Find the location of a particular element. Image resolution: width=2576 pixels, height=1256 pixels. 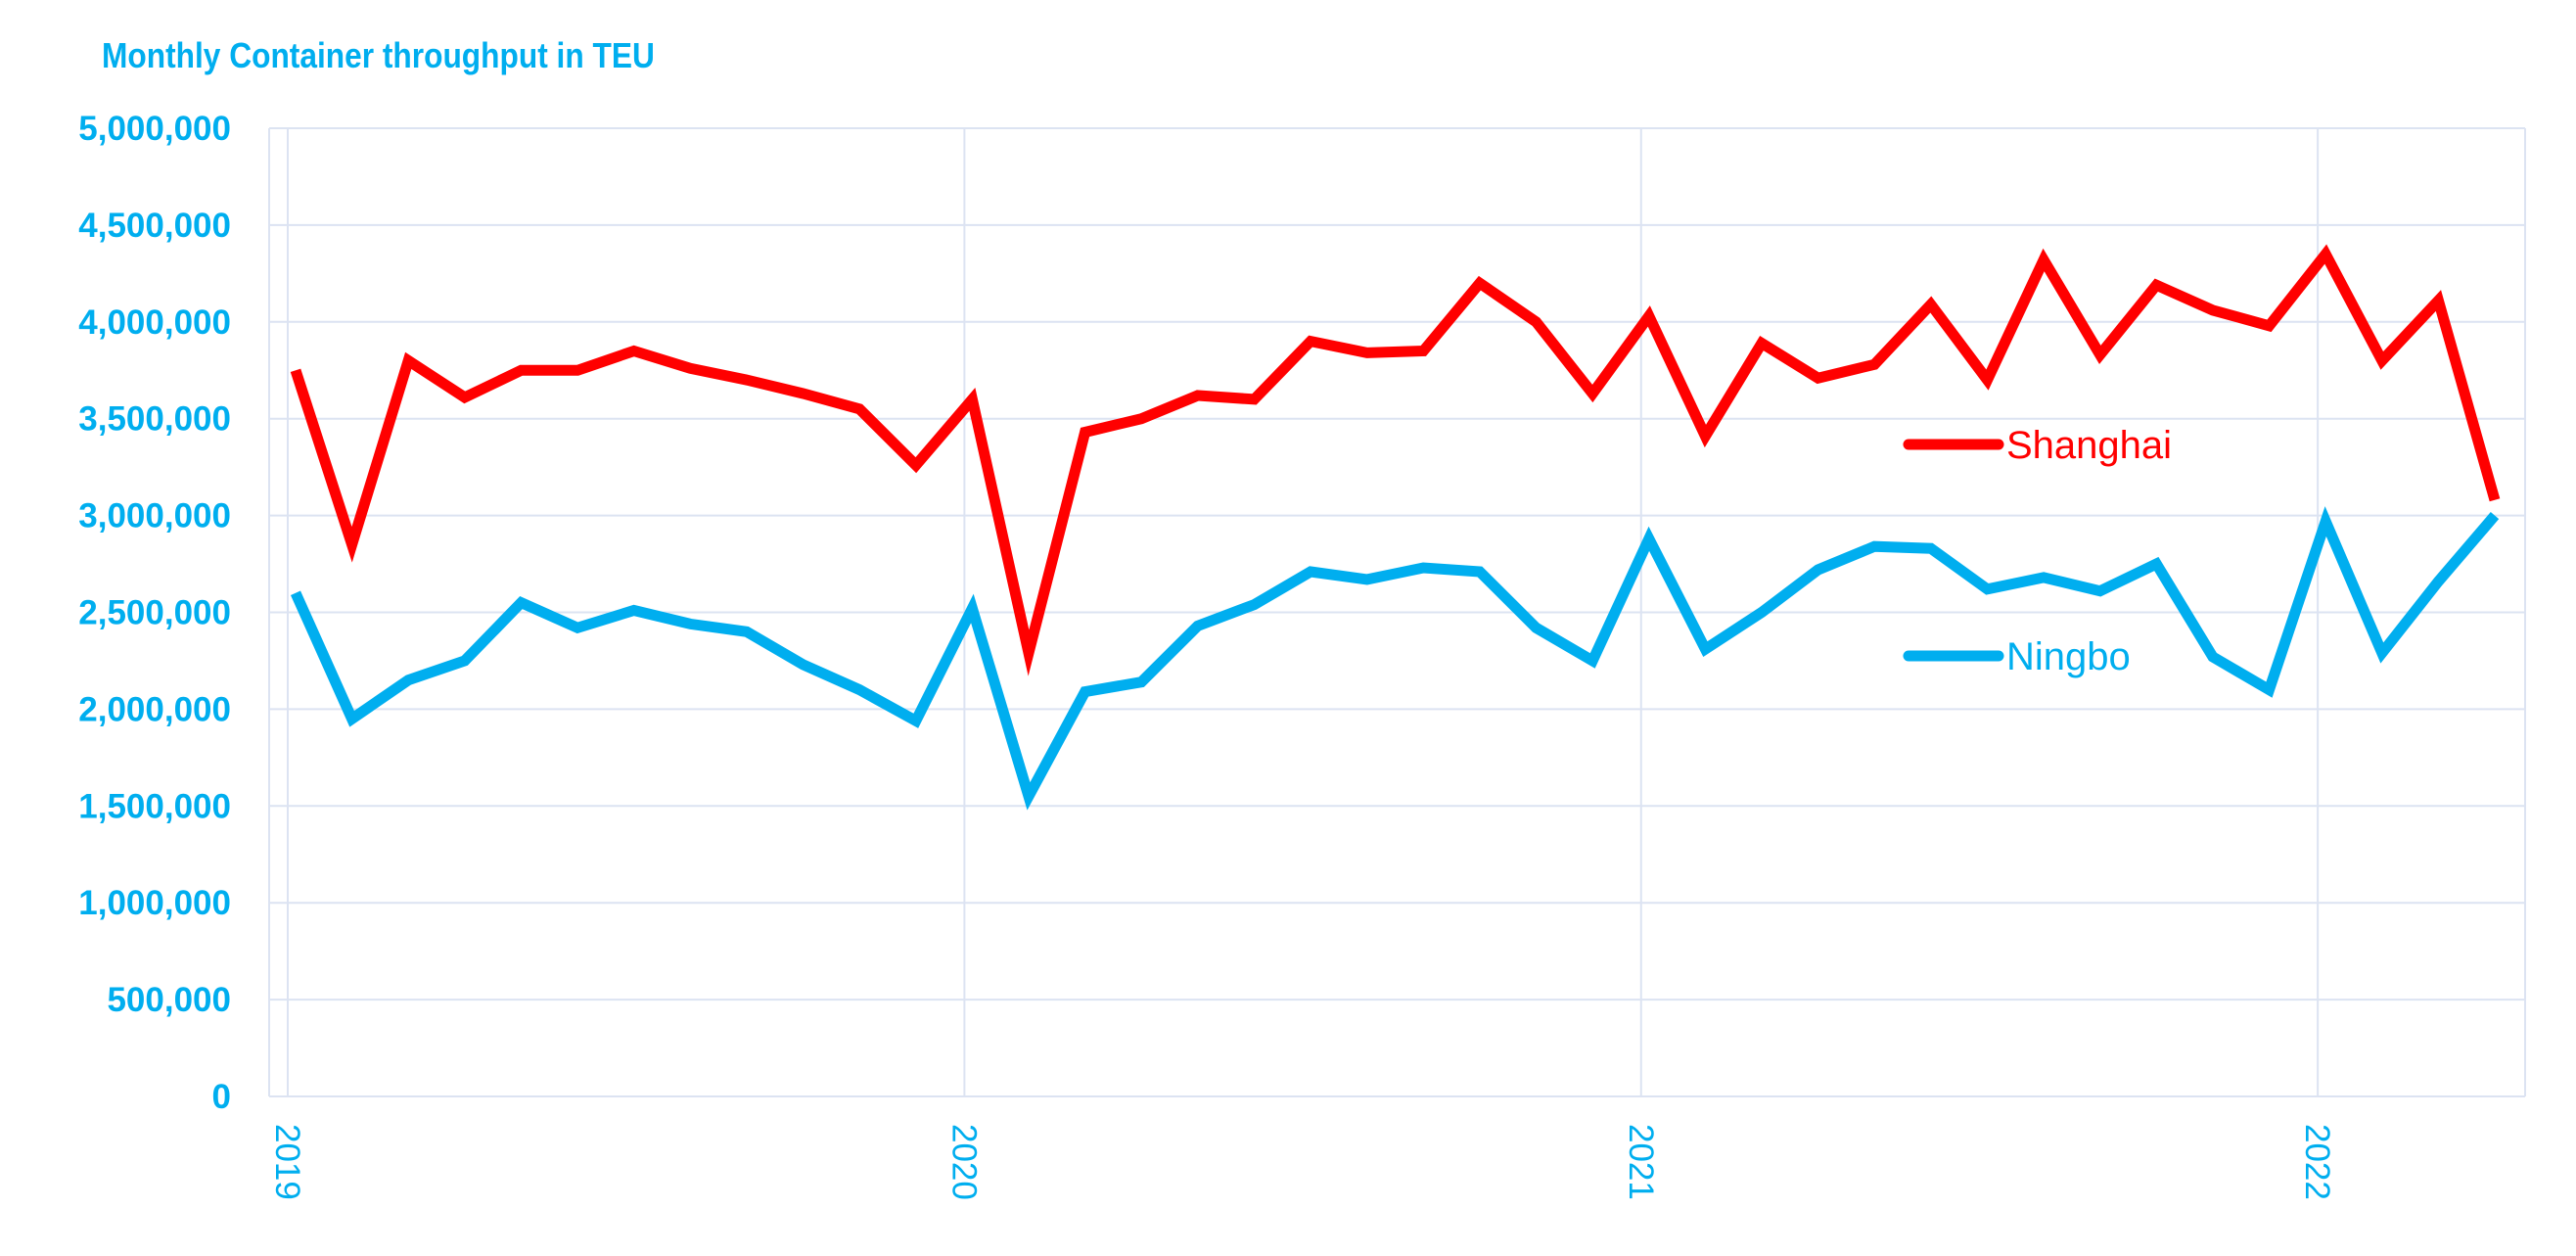

x-axis: 2019 2020 2021 2022 is located at coordinates (1302, 1162).